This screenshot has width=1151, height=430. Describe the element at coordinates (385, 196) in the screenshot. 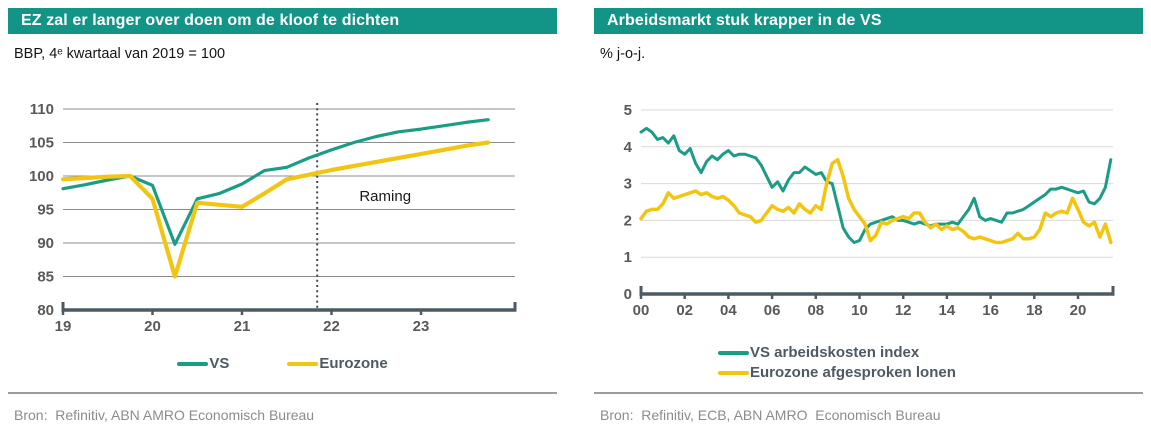

I see `raming-annotation: Raming` at that location.